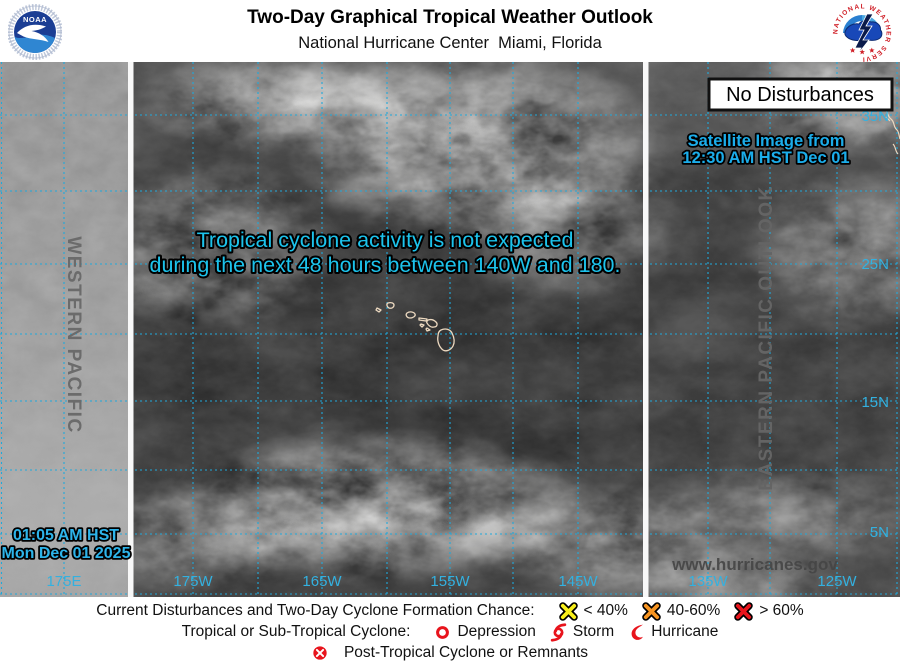  I want to click on legend-item-mid-chance: 40-60%, so click(681, 611).